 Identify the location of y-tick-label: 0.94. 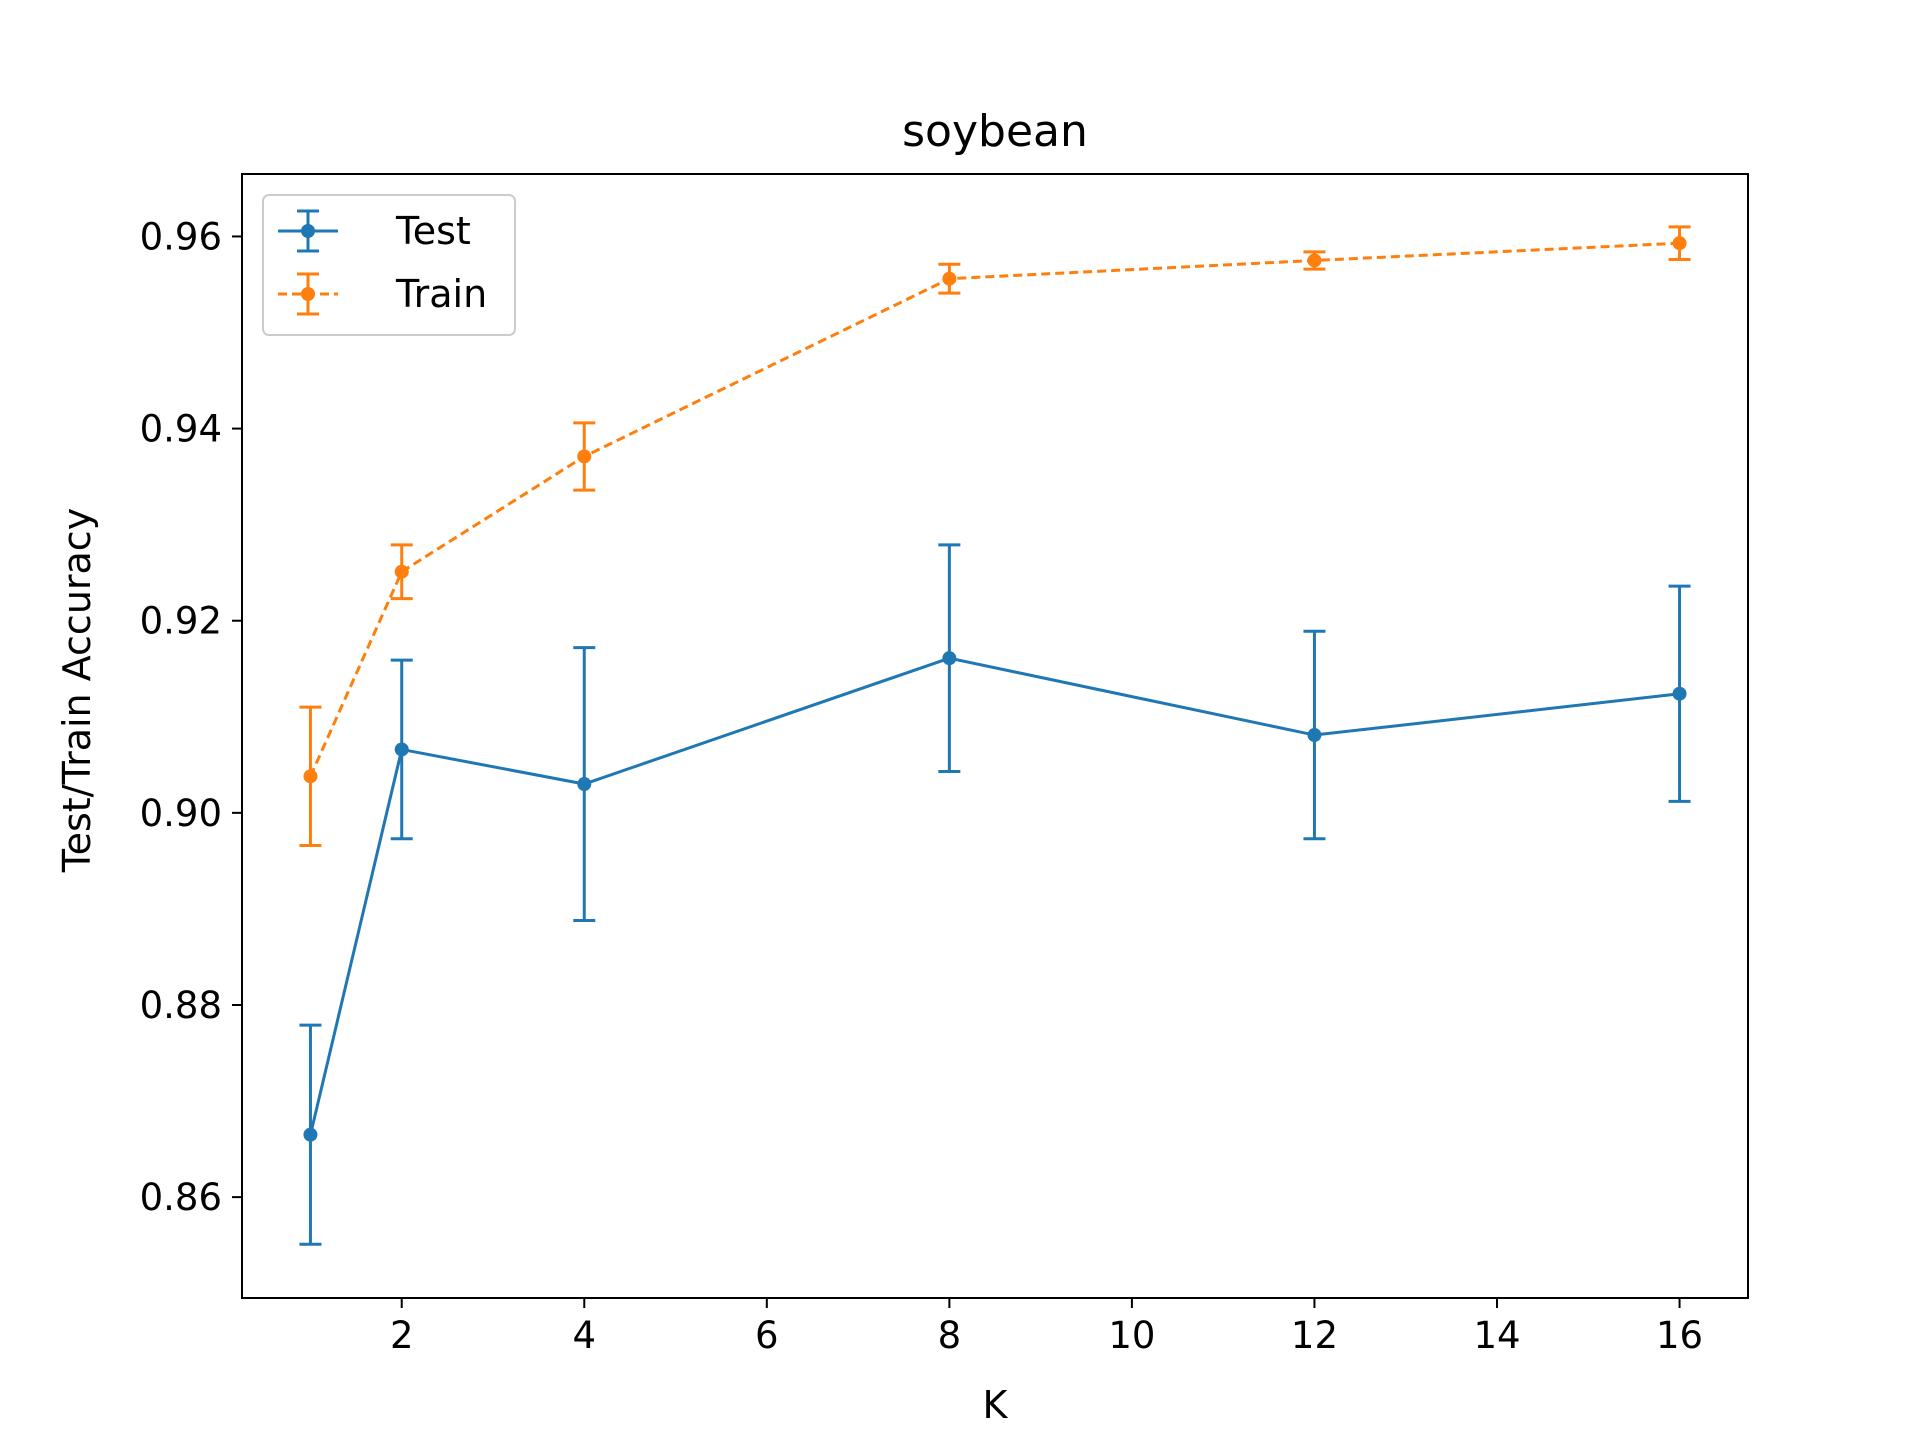
(181, 429).